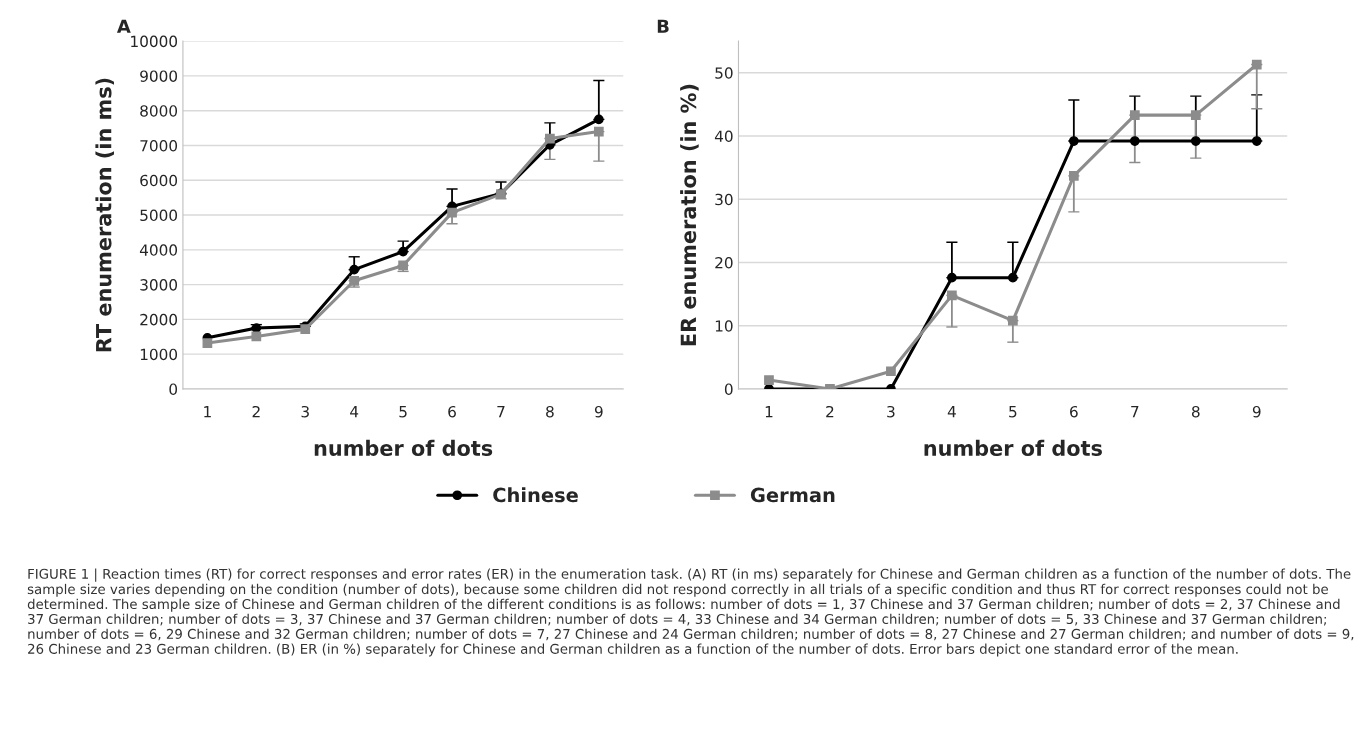 The image size is (1355, 748). I want to click on y-tick-label: 3000, so click(159, 285).